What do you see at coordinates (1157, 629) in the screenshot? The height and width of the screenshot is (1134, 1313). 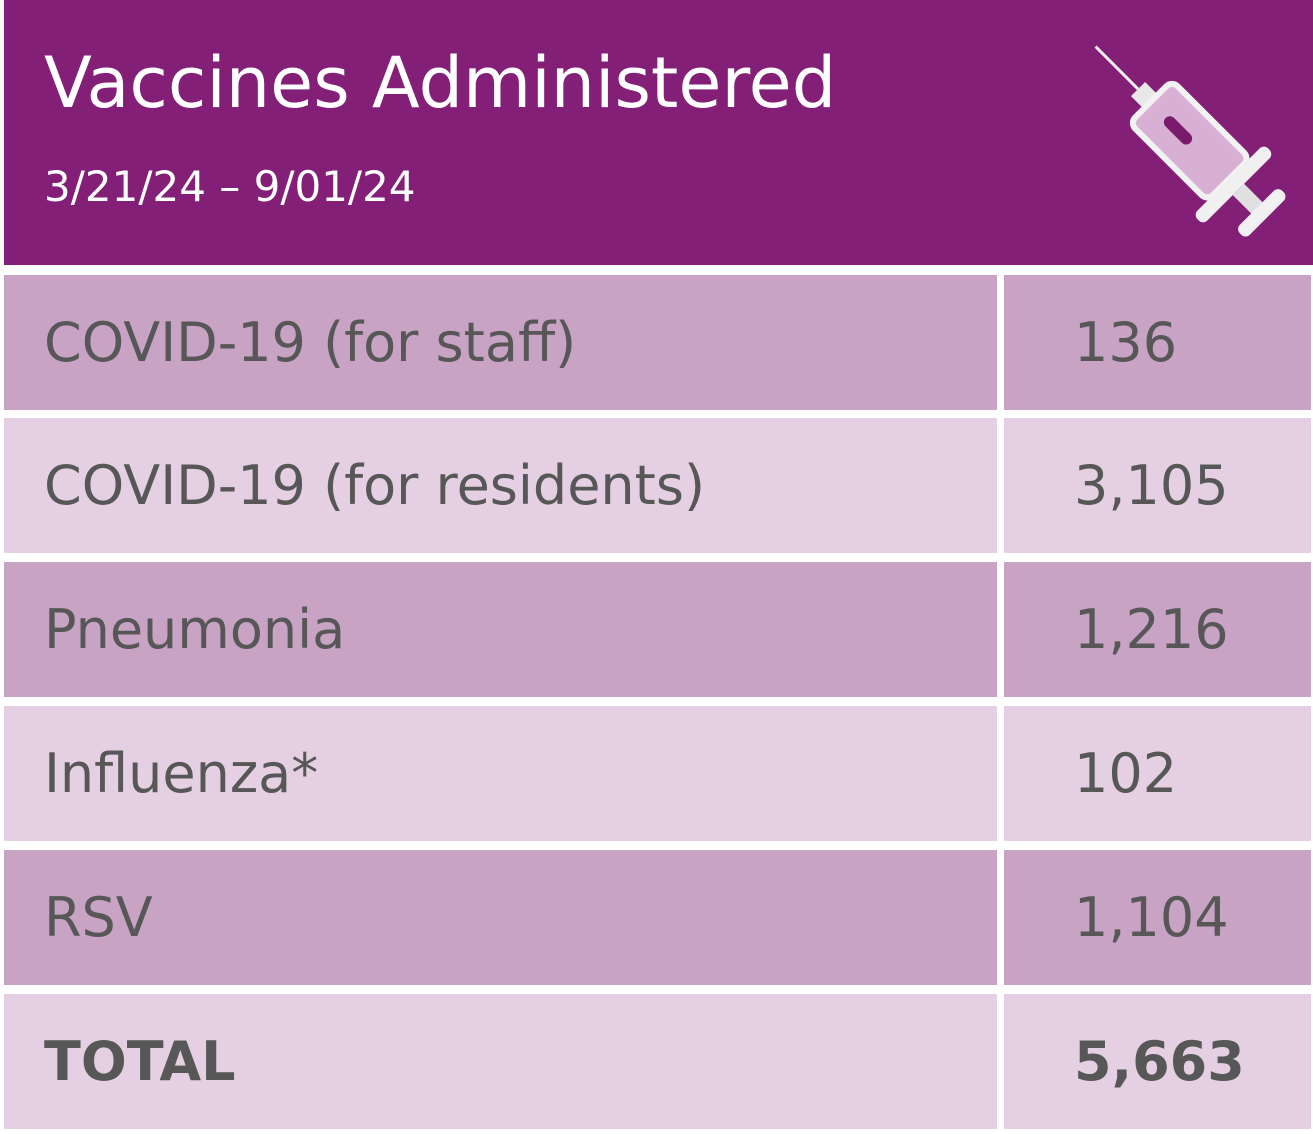 I see `vaccine-count: 1,216` at bounding box center [1157, 629].